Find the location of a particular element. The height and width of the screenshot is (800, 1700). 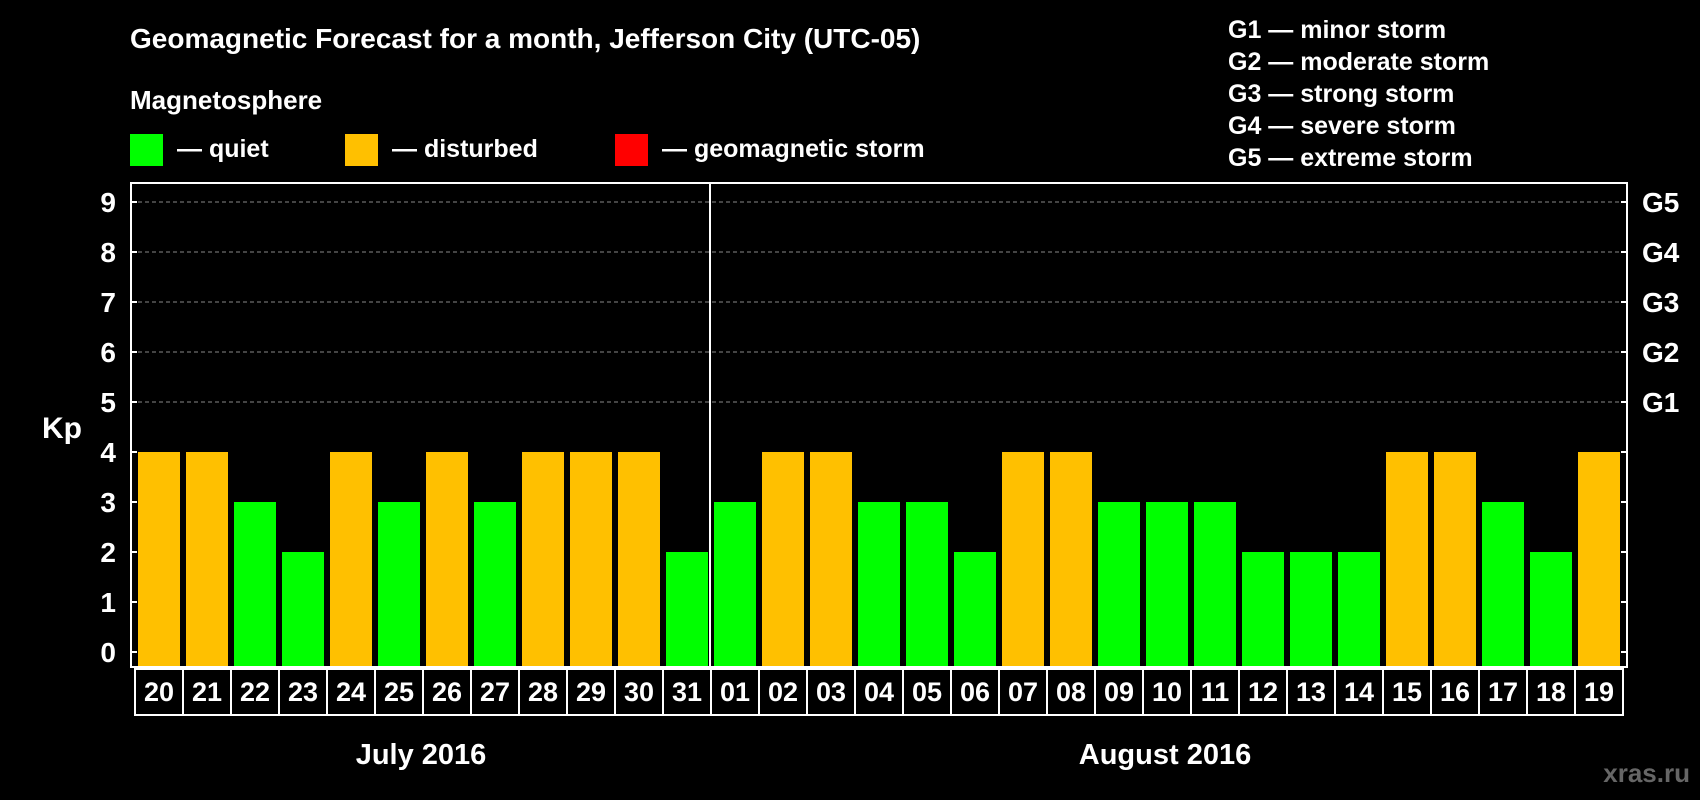

day-label: 12 is located at coordinates (1263, 692).